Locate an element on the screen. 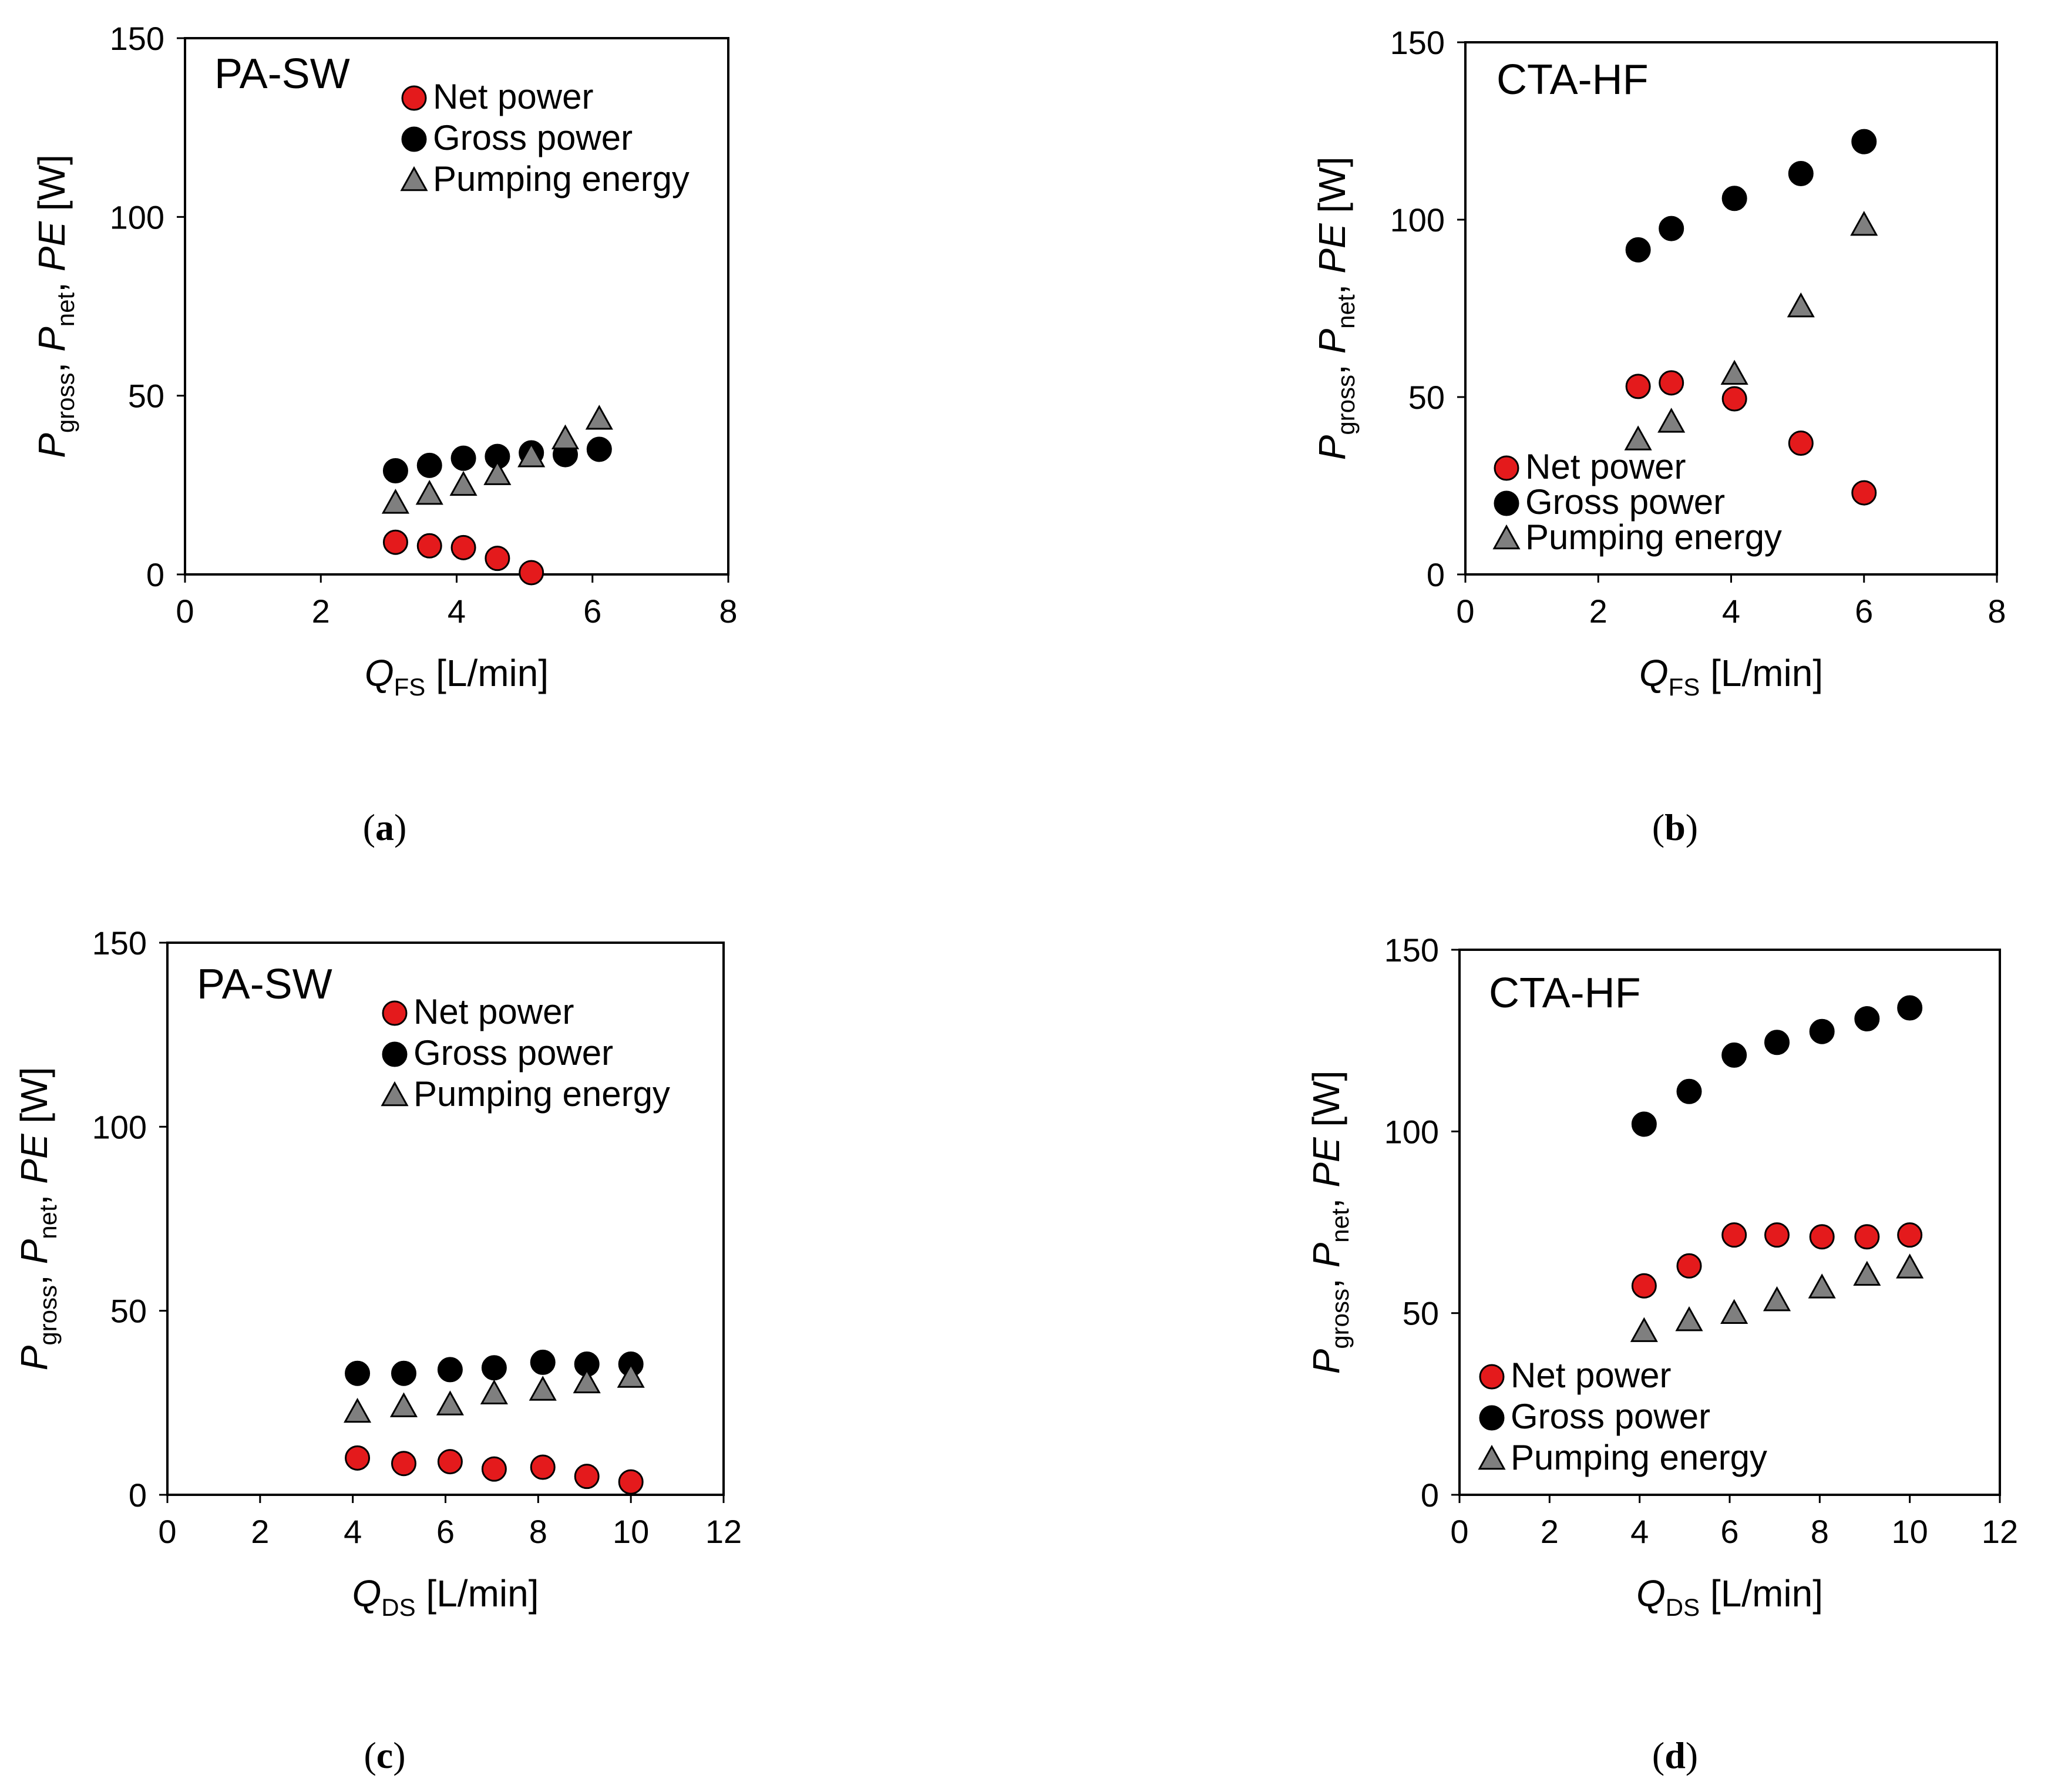 Image resolution: width=2048 pixels, height=1792 pixels. x-tick-label: 10 is located at coordinates (631, 1531).